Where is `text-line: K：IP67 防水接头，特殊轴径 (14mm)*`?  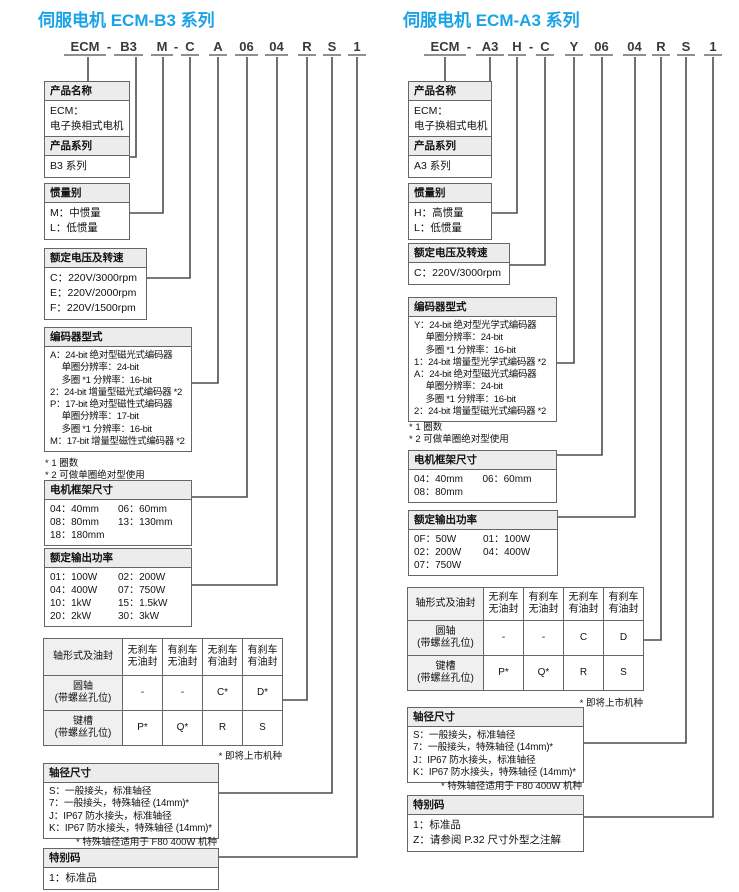 text-line: K：IP67 防水接头，特殊轴径 (14mm)* is located at coordinates (494, 772).